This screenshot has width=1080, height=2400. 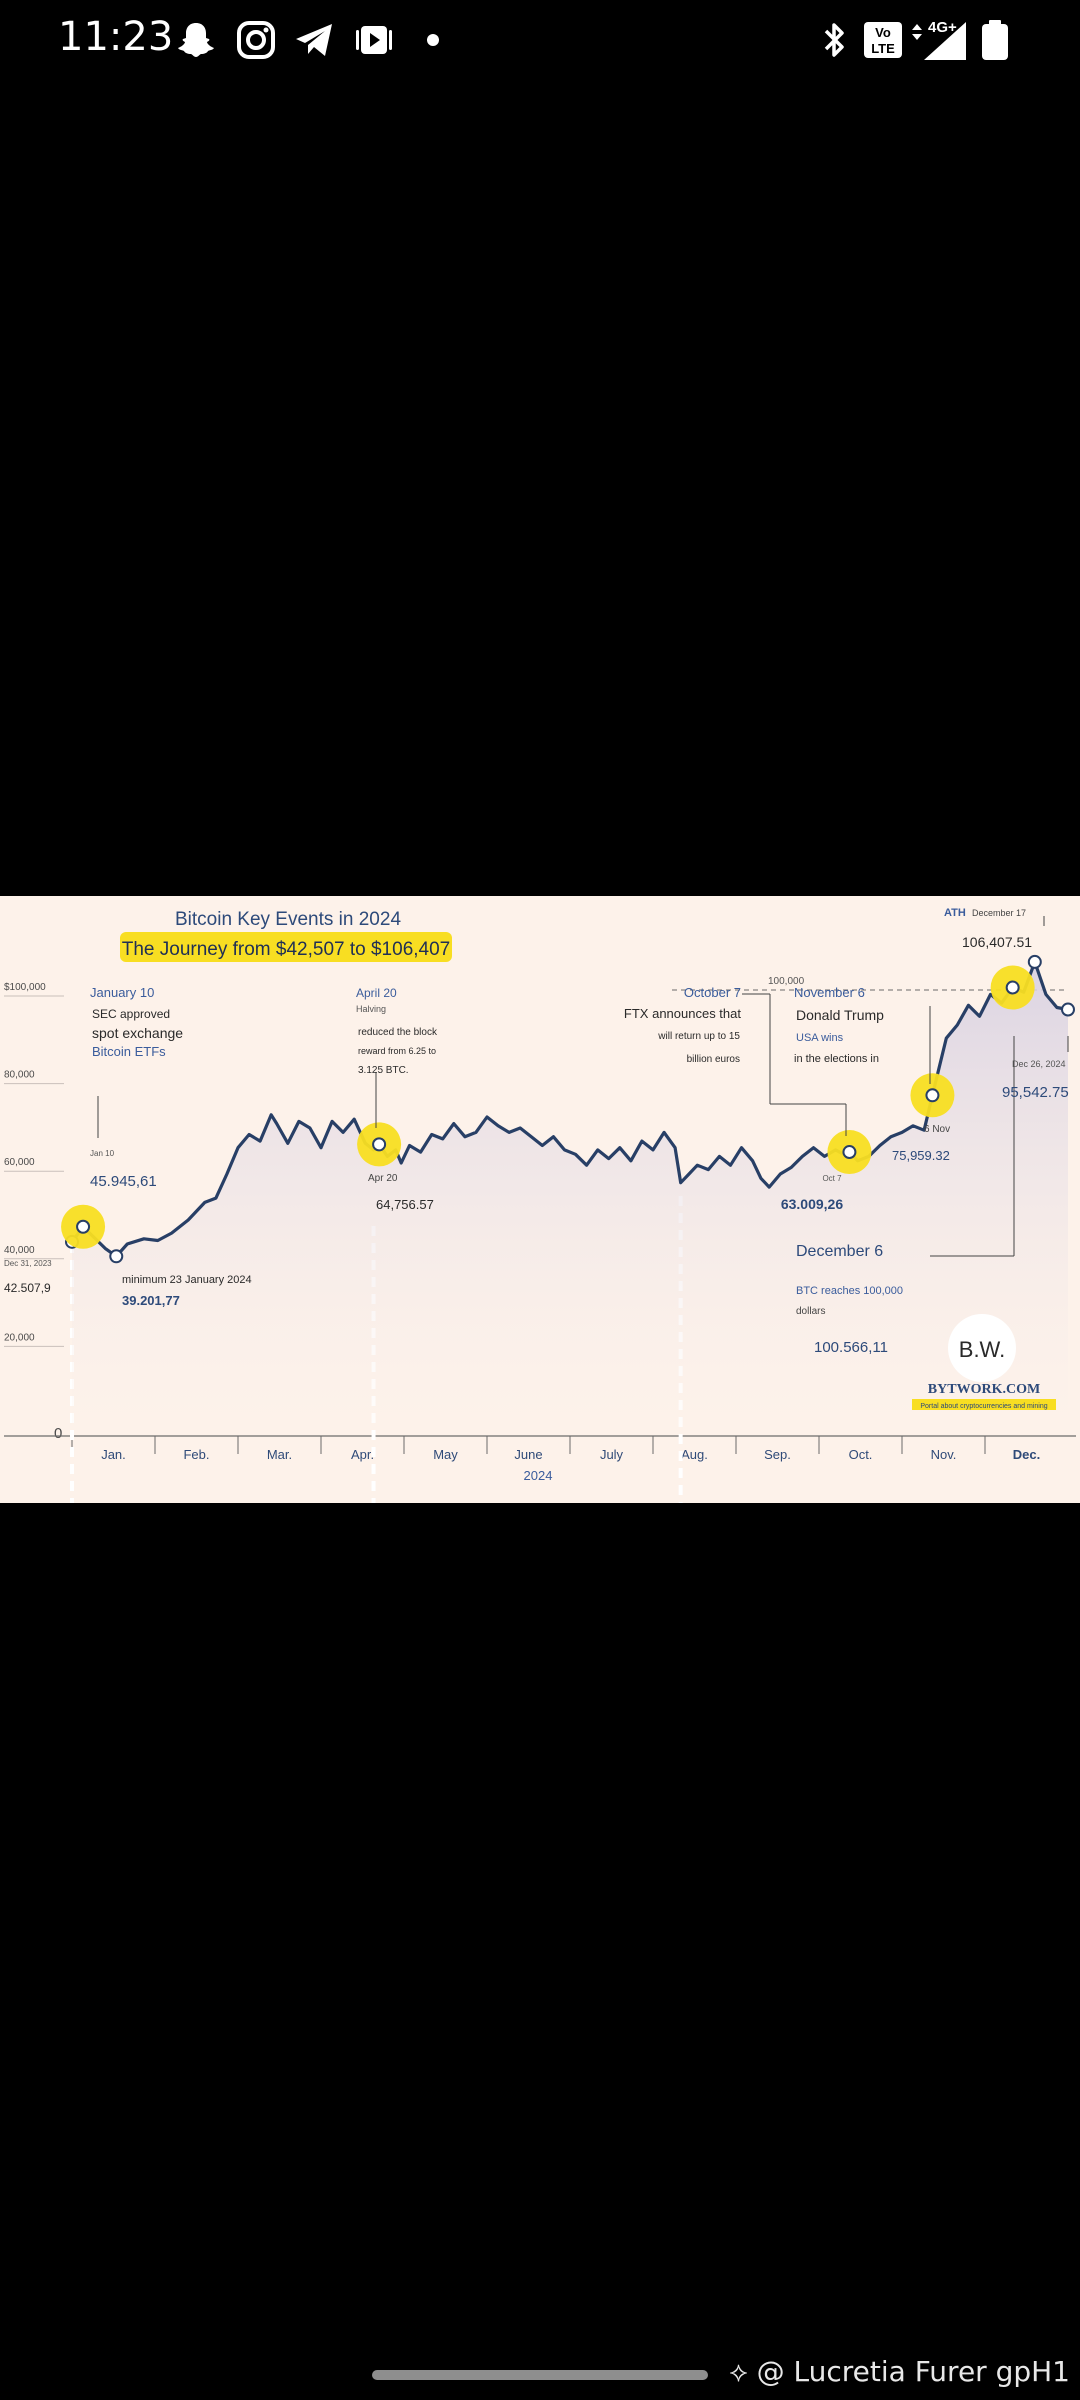 What do you see at coordinates (997, 942) in the screenshot?
I see `annotation-value: 106,407.51` at bounding box center [997, 942].